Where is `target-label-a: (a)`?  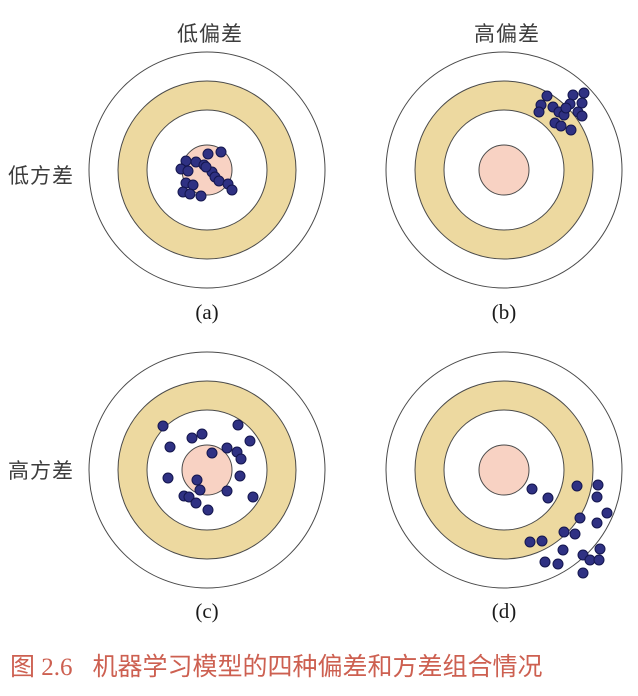
target-label-a: (a) is located at coordinates (207, 312).